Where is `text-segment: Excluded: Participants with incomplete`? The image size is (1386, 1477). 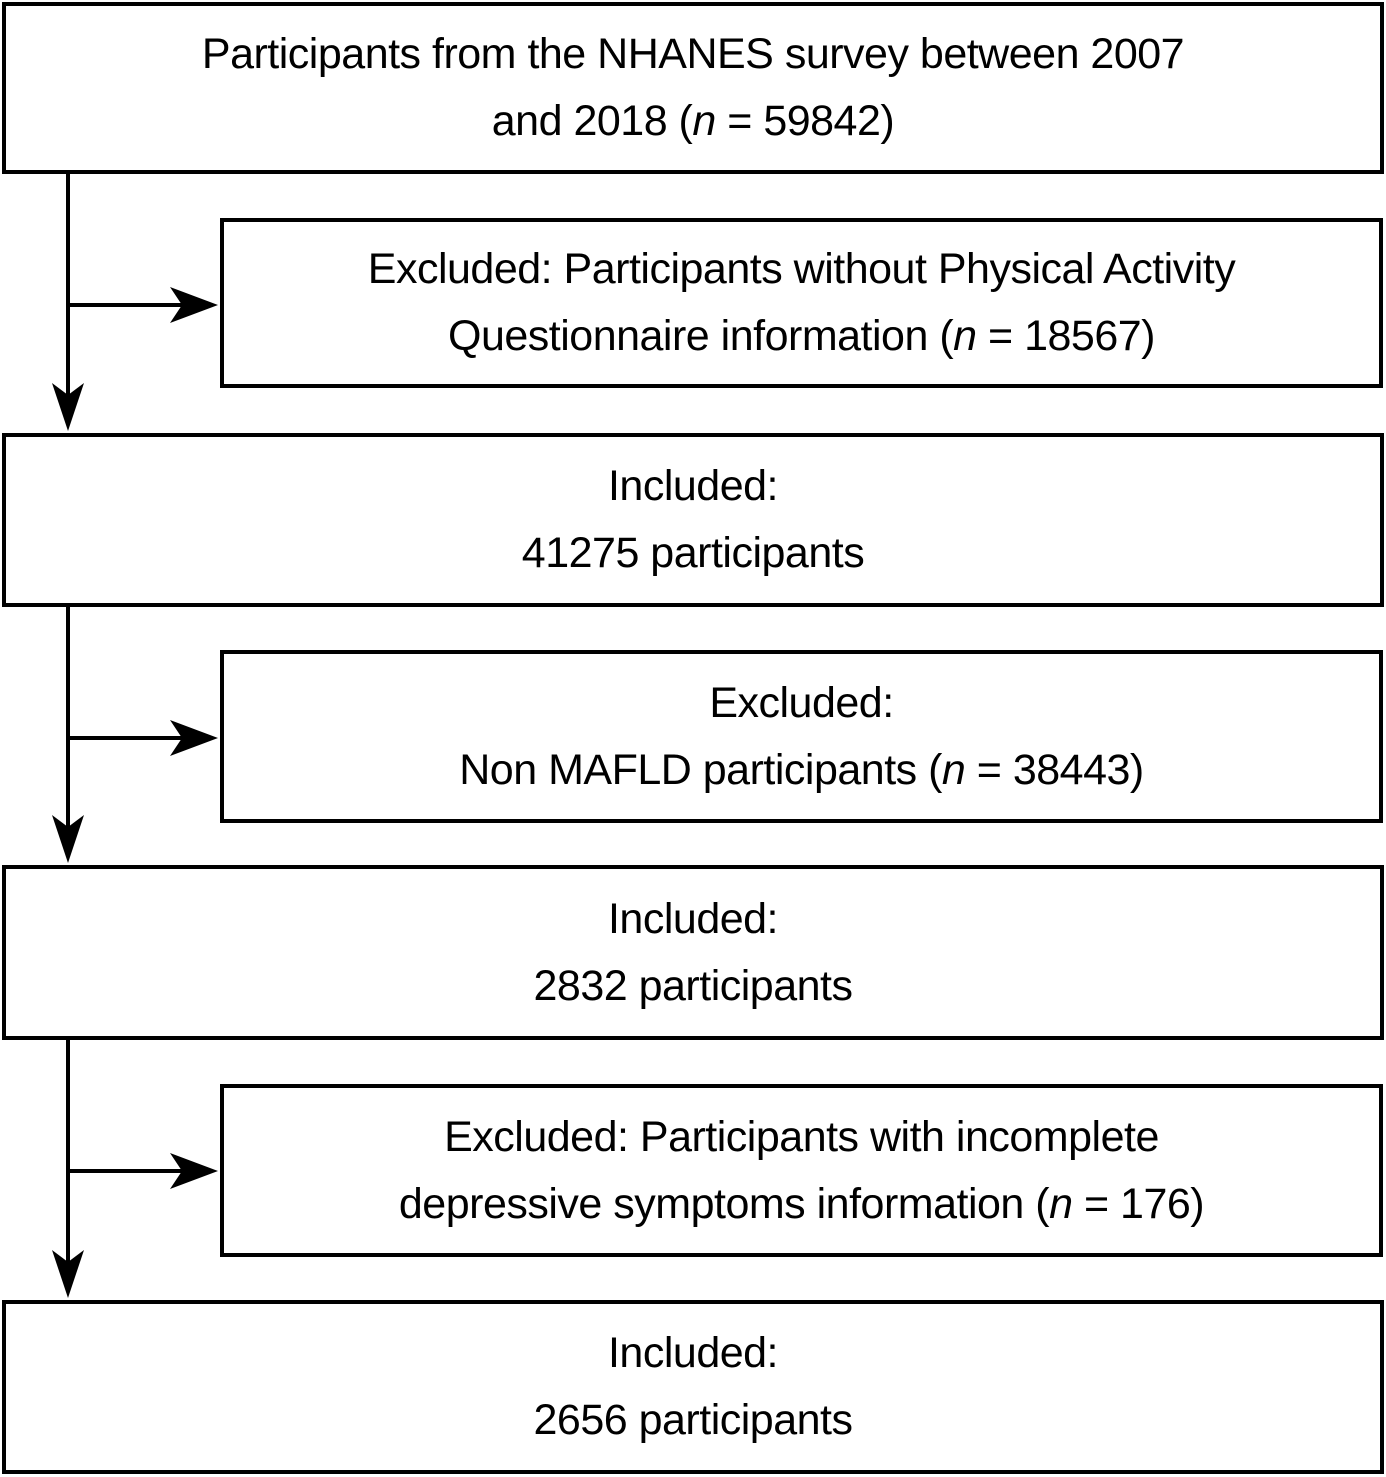 text-segment: Excluded: Participants with incomplete is located at coordinates (801, 1136).